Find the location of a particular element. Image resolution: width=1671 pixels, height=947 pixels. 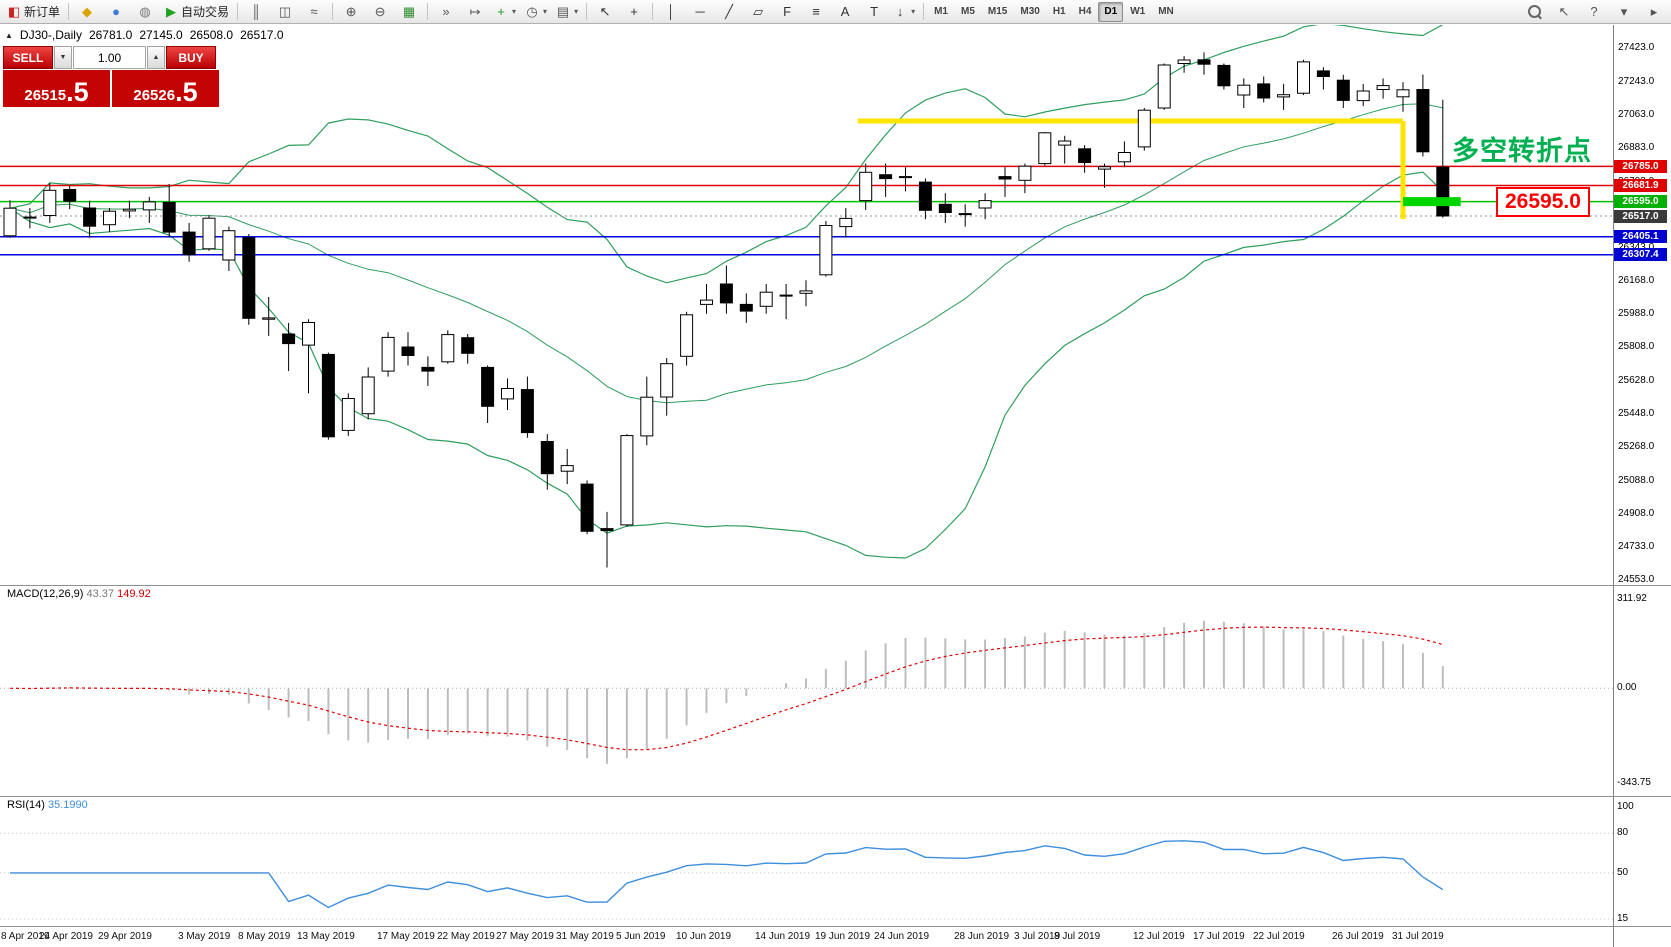

shapes-icon: ≡ is located at coordinates (816, 11).